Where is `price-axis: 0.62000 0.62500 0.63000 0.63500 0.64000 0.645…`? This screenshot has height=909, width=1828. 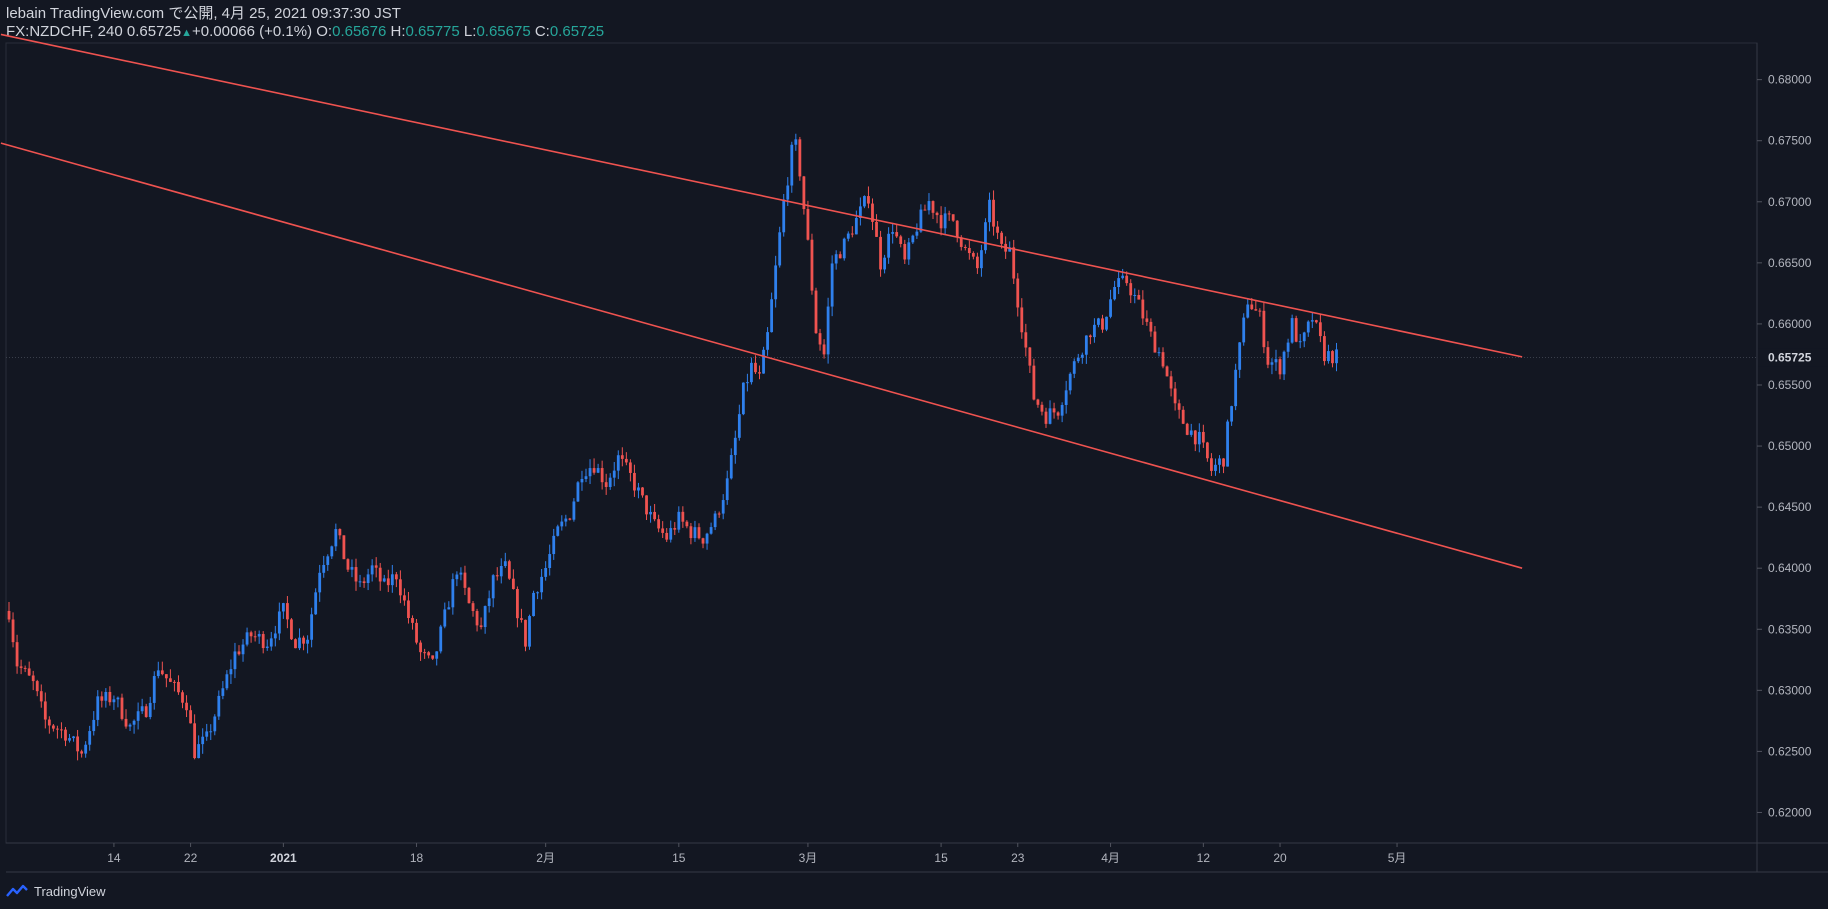
price-axis: 0.62000 0.62500 0.63000 0.63500 0.64000 0.645… is located at coordinates (1792, 446).